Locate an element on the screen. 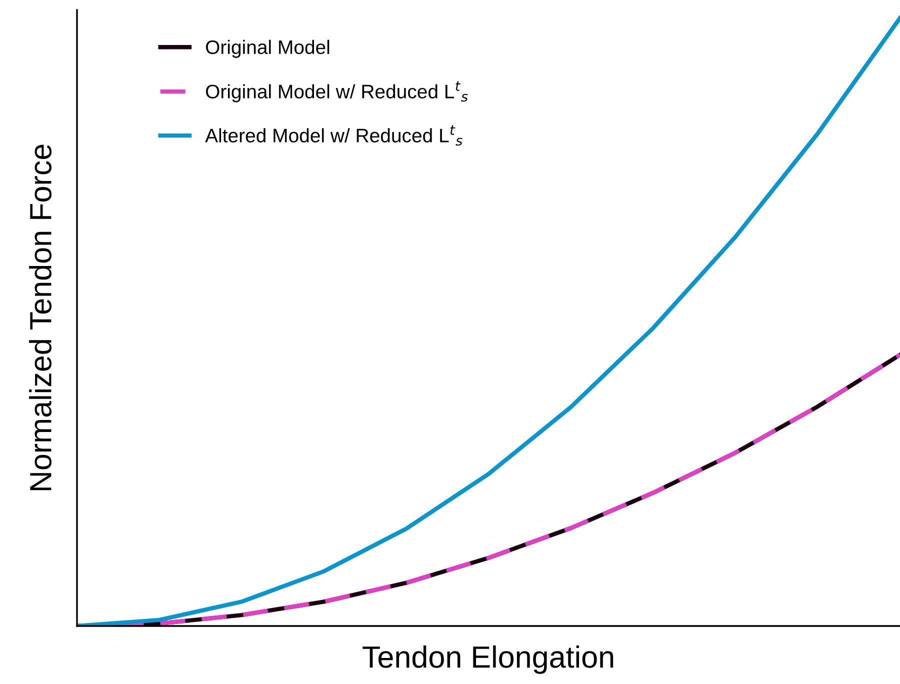 The width and height of the screenshot is (900, 684). y-axis-title: Normalized Tendon Force is located at coordinates (40, 317).